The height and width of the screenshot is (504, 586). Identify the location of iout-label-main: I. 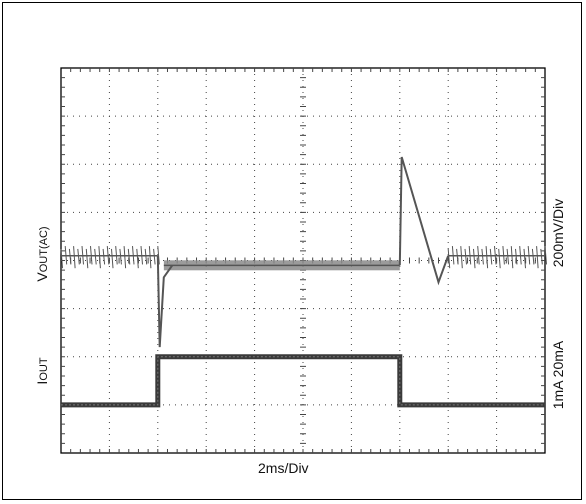
(42, 382).